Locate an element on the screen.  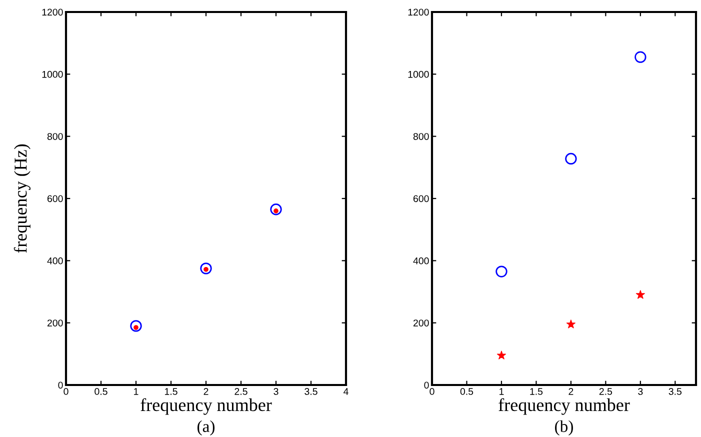
x-tick-label: 4 is located at coordinates (346, 391).